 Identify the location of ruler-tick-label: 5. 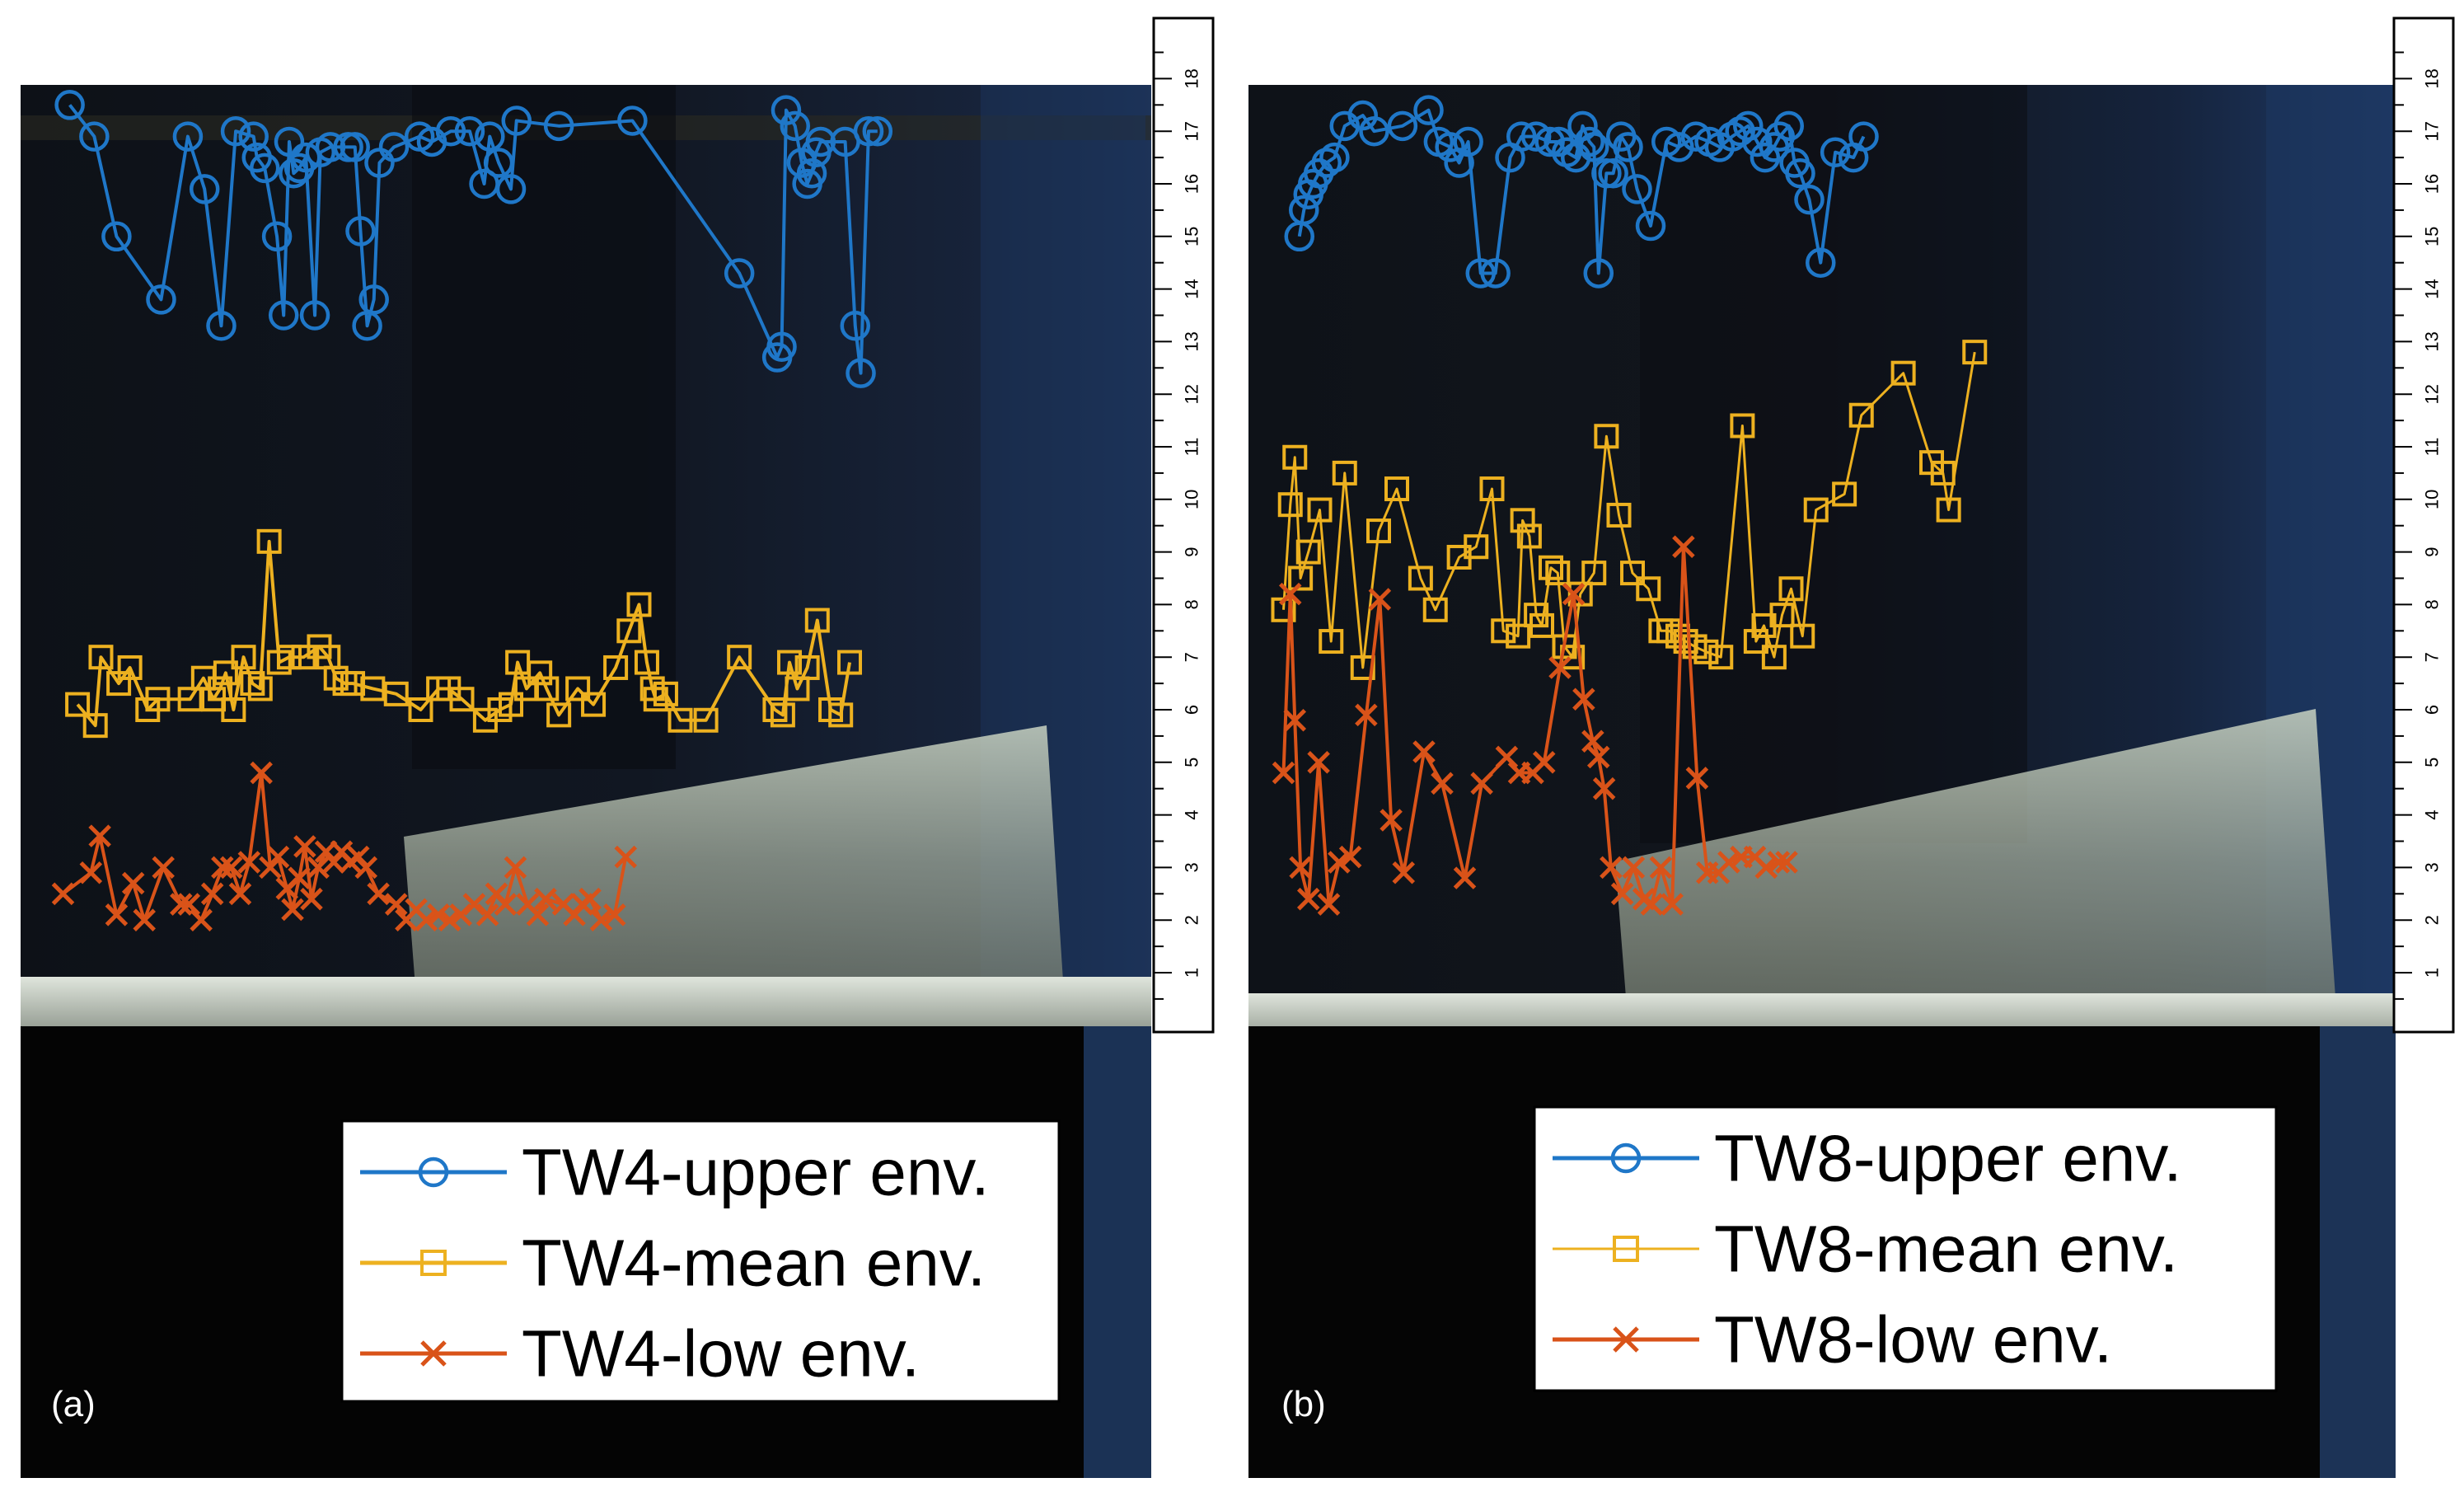
(2432, 762).